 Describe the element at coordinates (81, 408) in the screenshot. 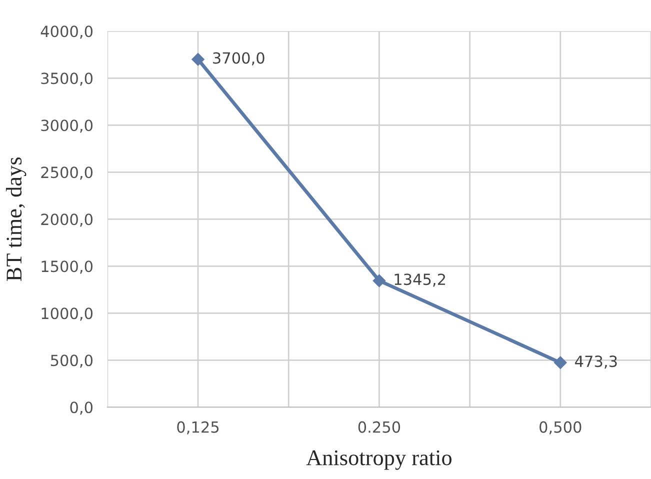

I see `y-tick-label: 0,0` at that location.